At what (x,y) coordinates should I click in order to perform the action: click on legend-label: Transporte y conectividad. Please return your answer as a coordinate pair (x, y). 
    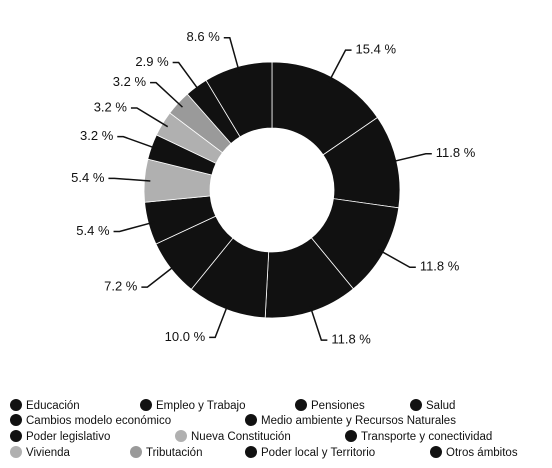
    Looking at the image, I should click on (426, 437).